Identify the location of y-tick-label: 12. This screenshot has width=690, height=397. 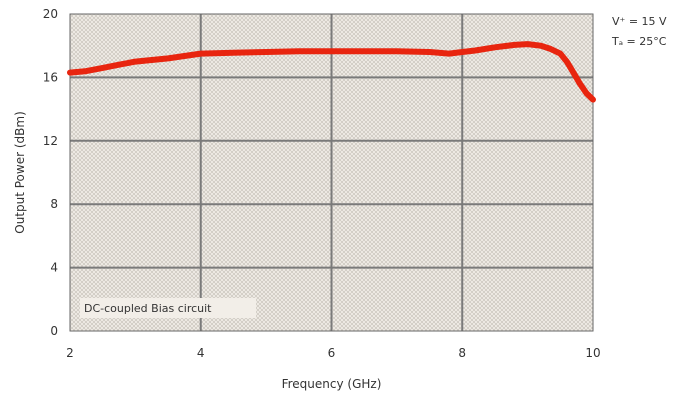
(50, 141).